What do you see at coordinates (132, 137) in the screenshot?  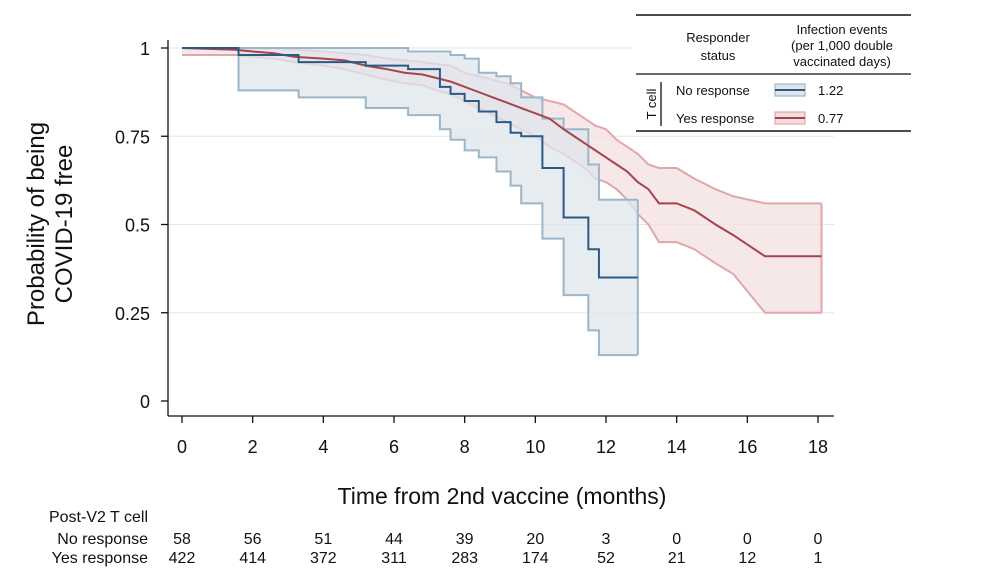 I see `y-tick-label: 0.75` at bounding box center [132, 137].